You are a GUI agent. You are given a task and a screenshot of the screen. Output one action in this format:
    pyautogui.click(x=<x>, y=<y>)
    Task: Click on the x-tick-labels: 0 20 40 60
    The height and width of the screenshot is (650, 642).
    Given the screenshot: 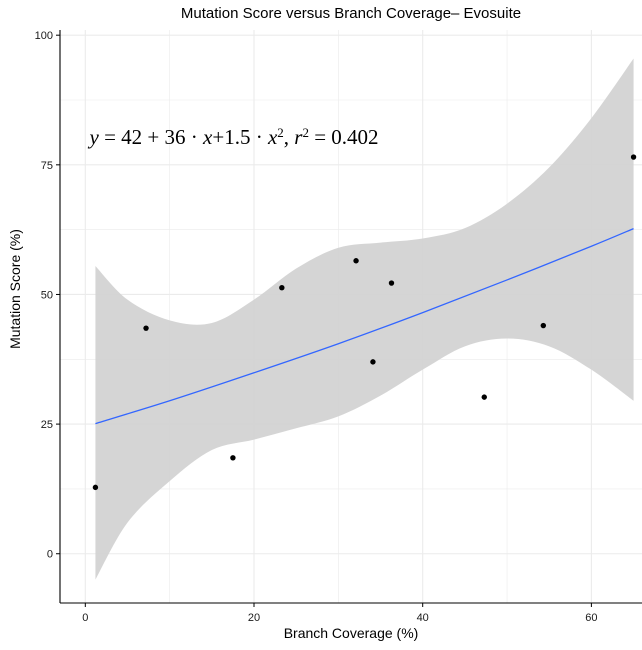 What is the action you would take?
    pyautogui.click(x=339, y=618)
    